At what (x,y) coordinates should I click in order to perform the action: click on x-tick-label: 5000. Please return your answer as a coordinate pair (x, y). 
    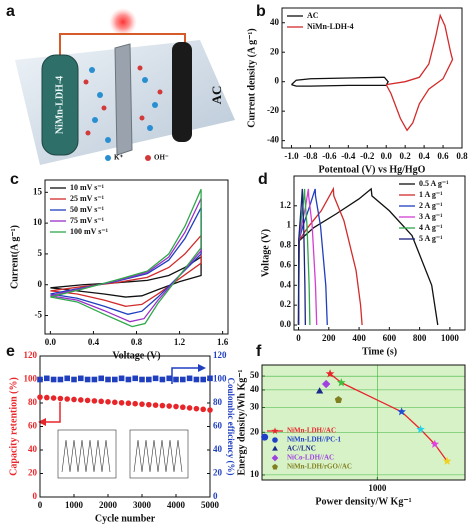
    Looking at the image, I should click on (210, 505).